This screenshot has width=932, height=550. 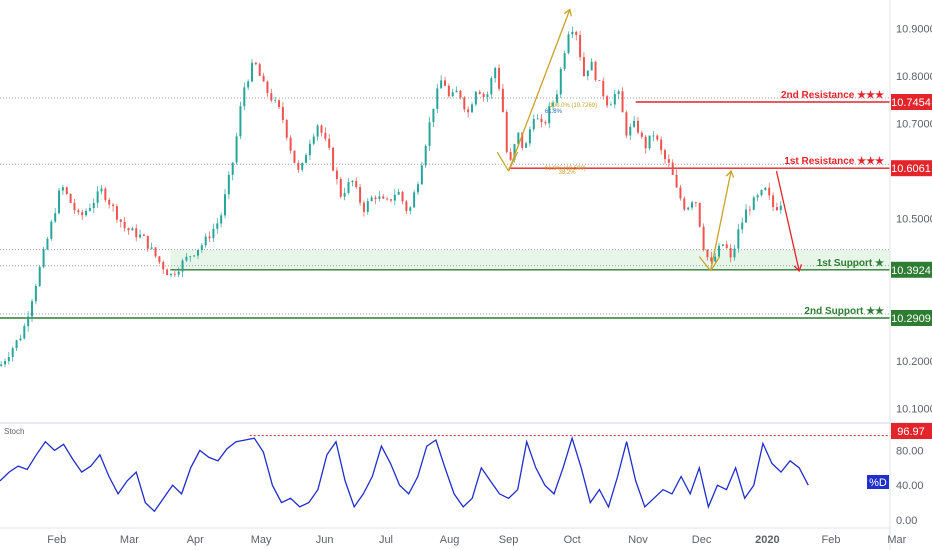 I want to click on time-tick-label: Apr, so click(x=195, y=540).